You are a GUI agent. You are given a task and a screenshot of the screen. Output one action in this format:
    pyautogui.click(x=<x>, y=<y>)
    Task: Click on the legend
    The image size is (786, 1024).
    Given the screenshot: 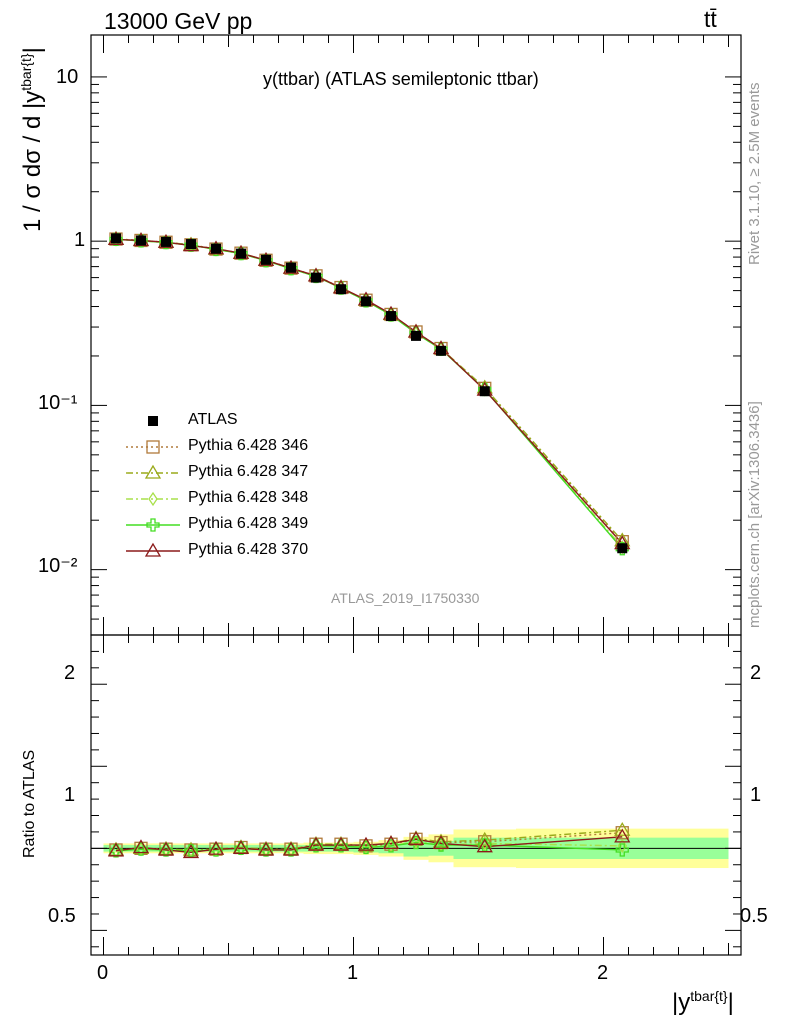 What is the action you would take?
    pyautogui.click(x=153, y=486)
    